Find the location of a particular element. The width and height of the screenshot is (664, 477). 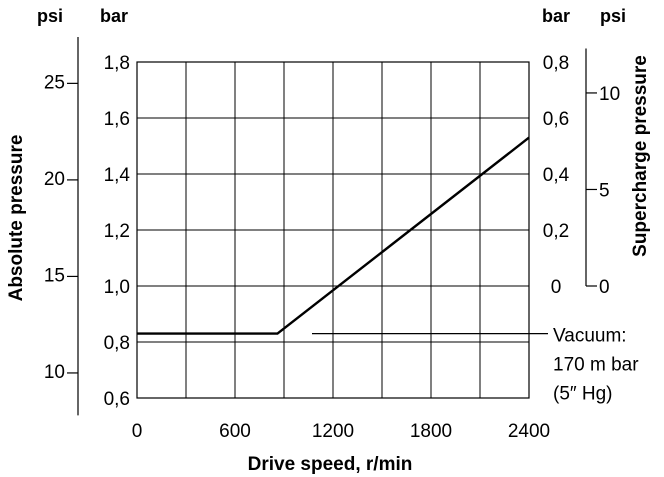

right-axis-title: Supercharge pressure is located at coordinates (640, 156).